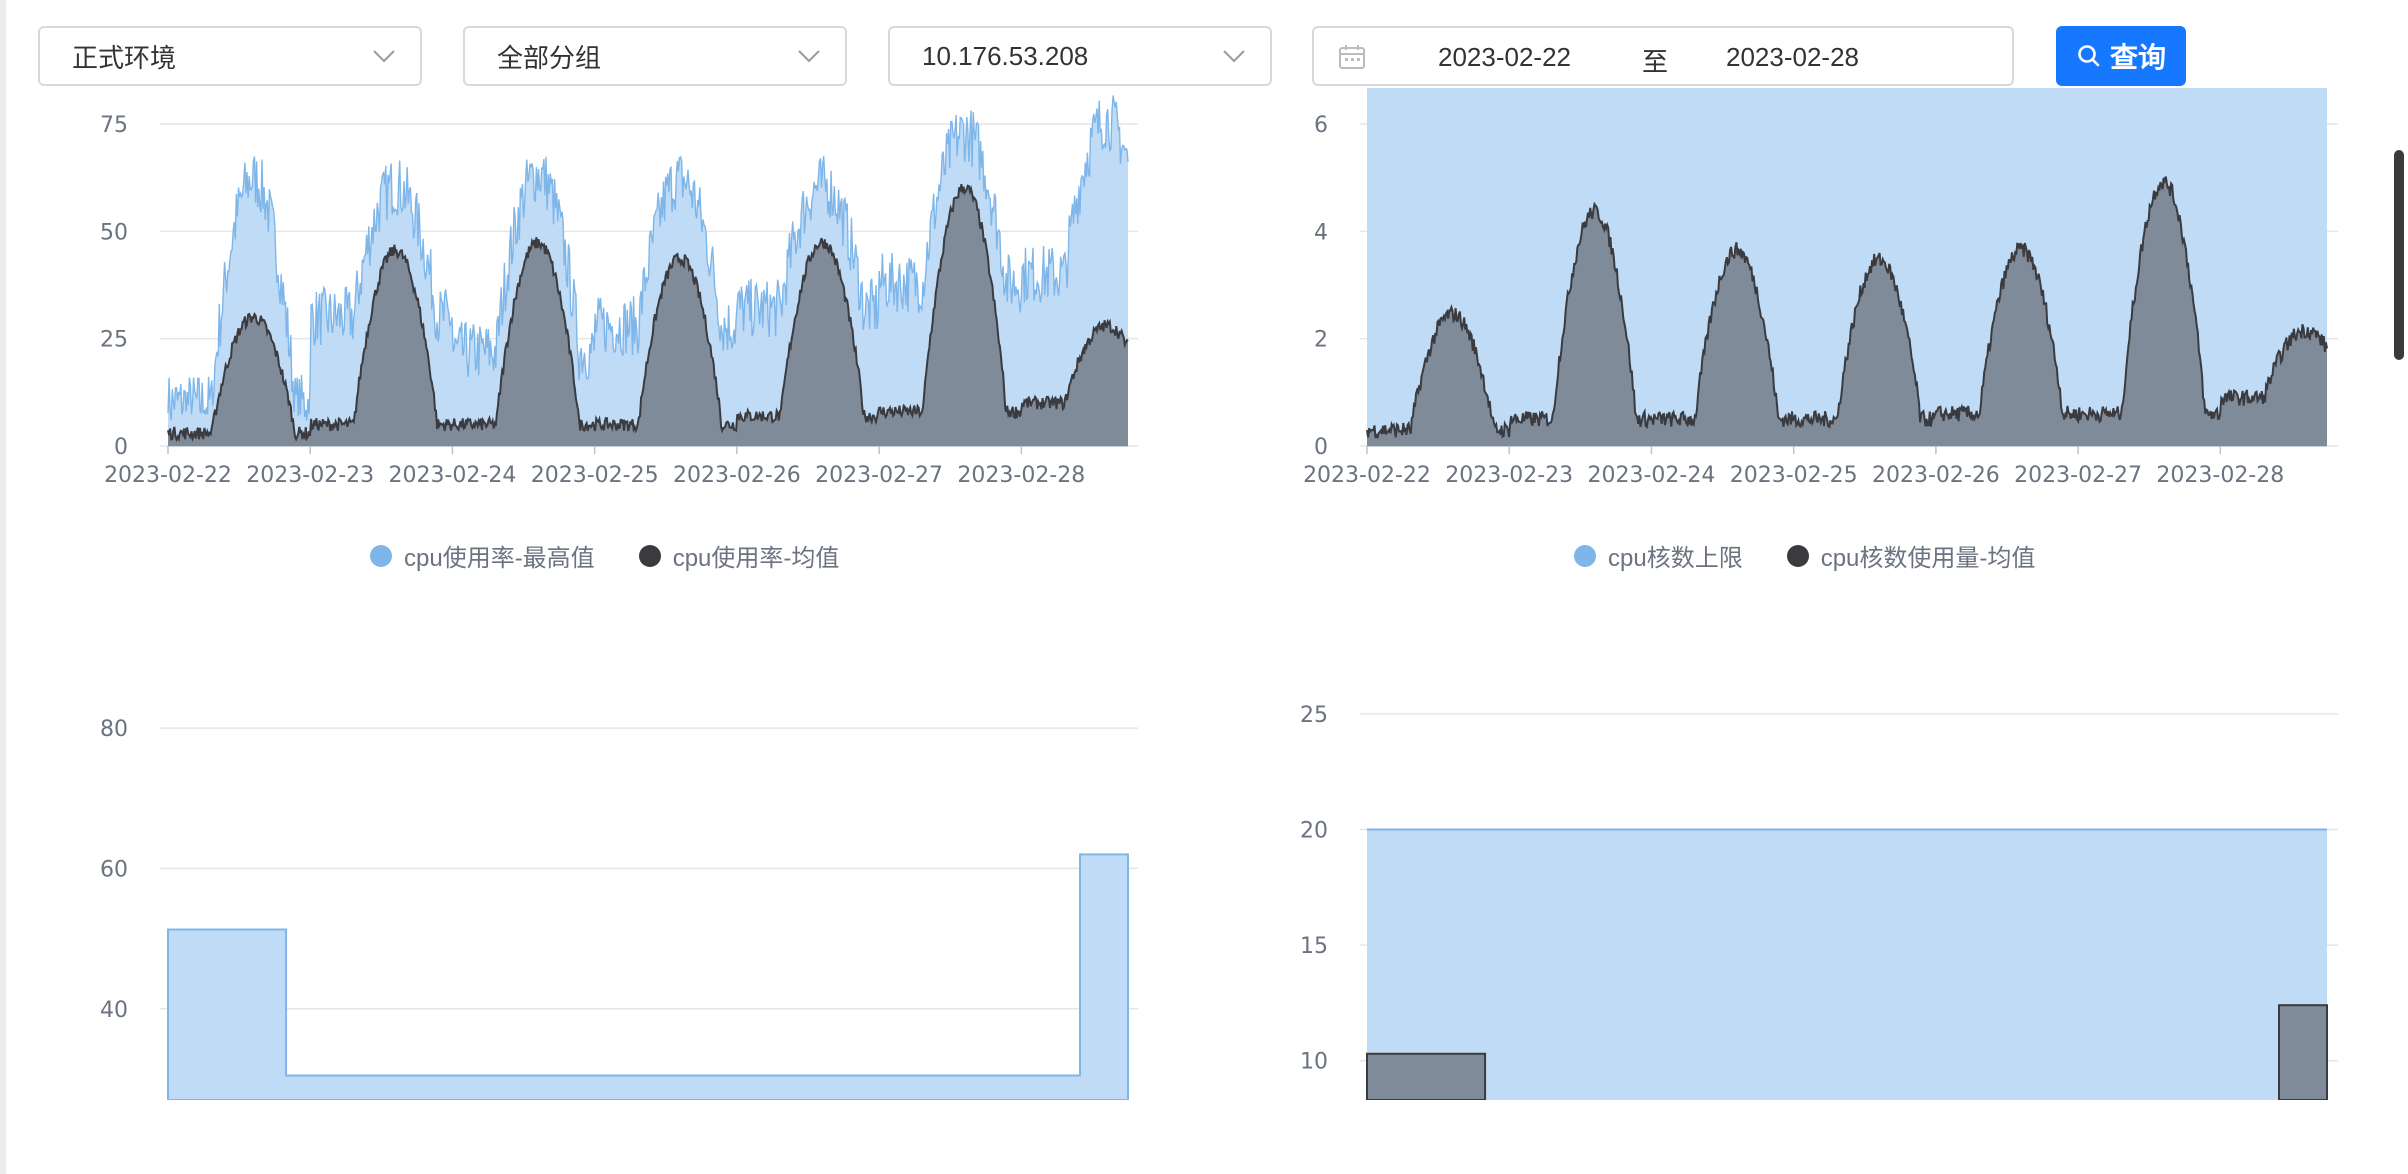  Describe the element at coordinates (124, 57) in the screenshot. I see `environment-select-value: 正式环境` at that location.